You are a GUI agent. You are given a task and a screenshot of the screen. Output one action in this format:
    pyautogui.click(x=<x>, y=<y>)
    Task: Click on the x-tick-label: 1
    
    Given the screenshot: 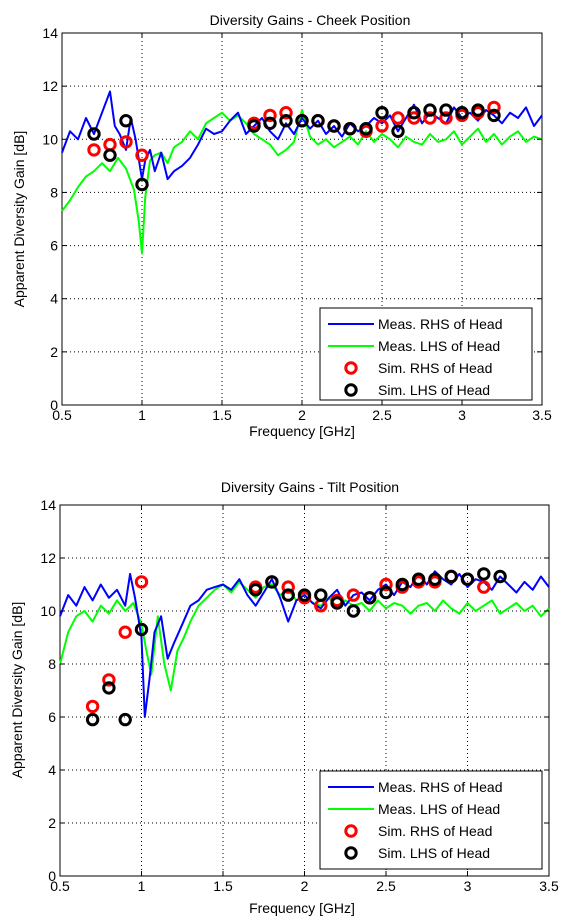 What is the action you would take?
    pyautogui.click(x=142, y=886)
    